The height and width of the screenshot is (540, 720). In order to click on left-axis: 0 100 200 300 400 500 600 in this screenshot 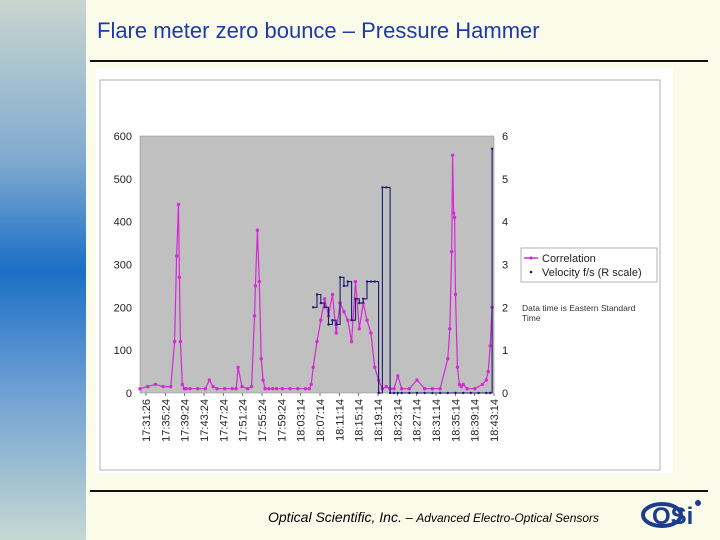, I will do `click(123, 265)`.